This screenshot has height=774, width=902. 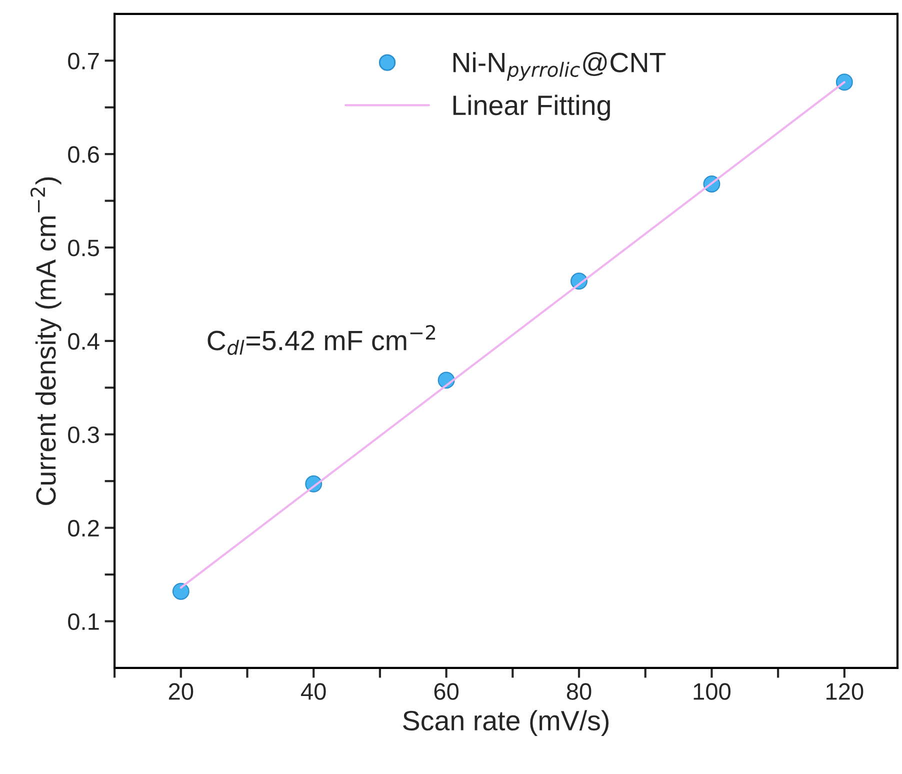 What do you see at coordinates (84, 341) in the screenshot?
I see `y-tick-label: 0.4` at bounding box center [84, 341].